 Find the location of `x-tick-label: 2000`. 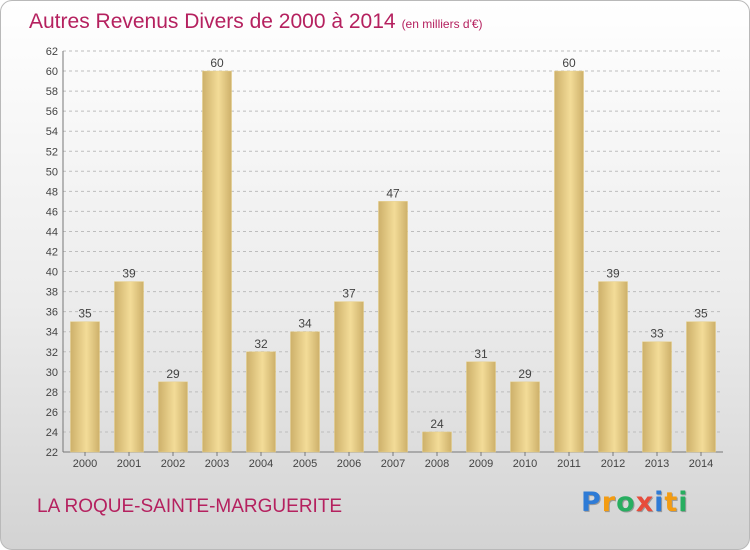

x-tick-label: 2000 is located at coordinates (85, 464).